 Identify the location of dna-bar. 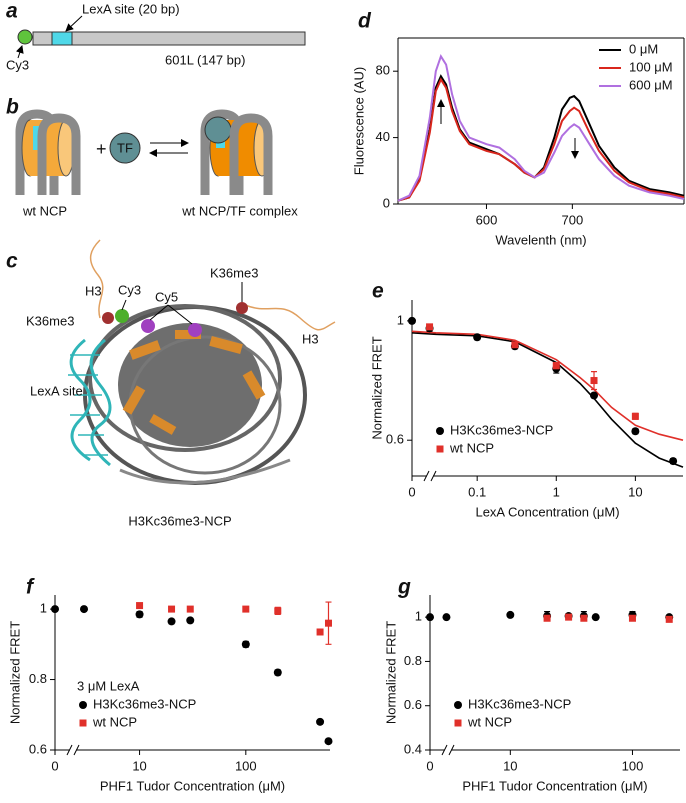
(169, 38).